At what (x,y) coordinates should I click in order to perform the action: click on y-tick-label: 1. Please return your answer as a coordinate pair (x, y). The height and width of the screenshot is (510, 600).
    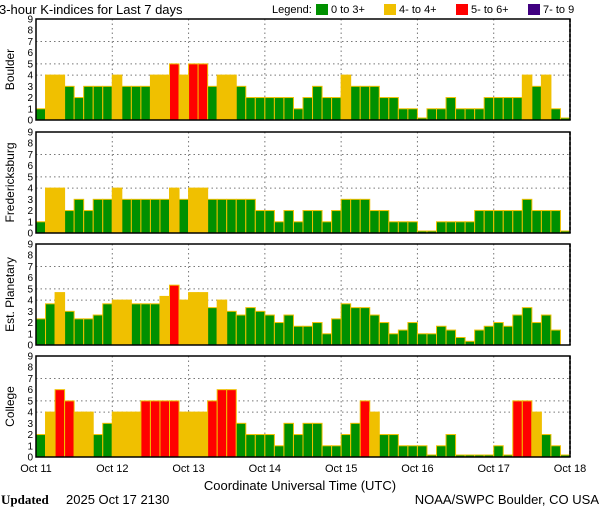
    Looking at the image, I should click on (30, 109).